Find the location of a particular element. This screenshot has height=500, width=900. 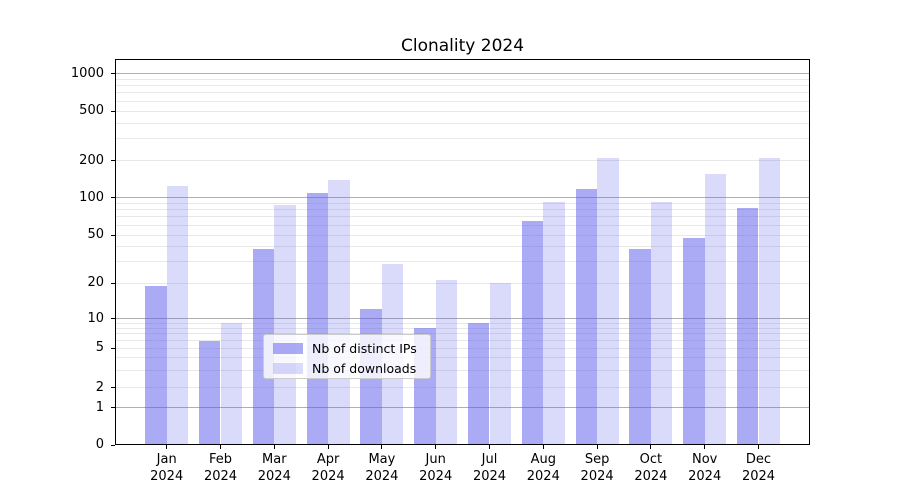

bar-nb-of-distinct-ips-apr-2024 is located at coordinates (317, 318).